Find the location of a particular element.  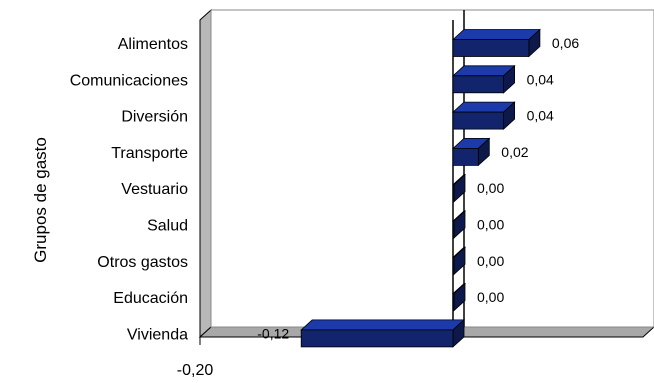

bar-educación is located at coordinates (459, 297).